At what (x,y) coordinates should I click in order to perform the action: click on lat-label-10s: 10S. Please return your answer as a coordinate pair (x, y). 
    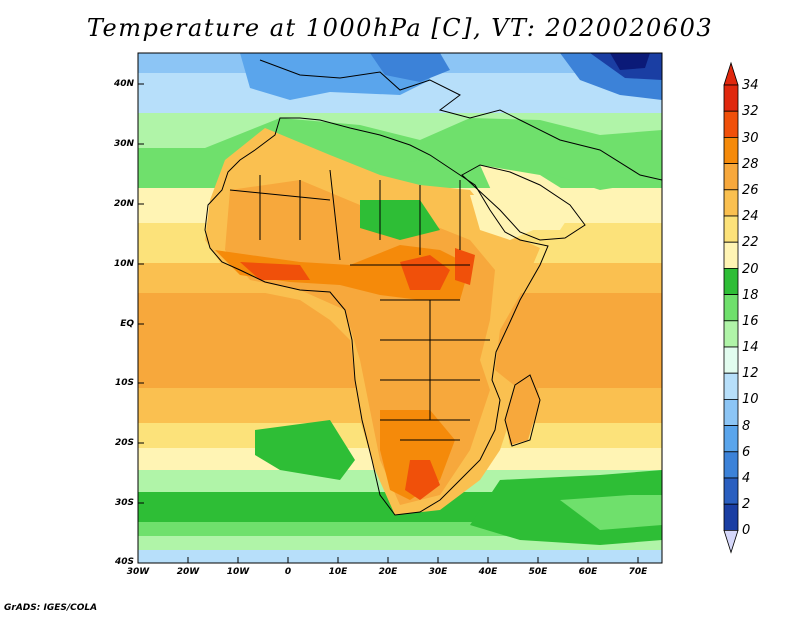
    Looking at the image, I should click on (124, 383).